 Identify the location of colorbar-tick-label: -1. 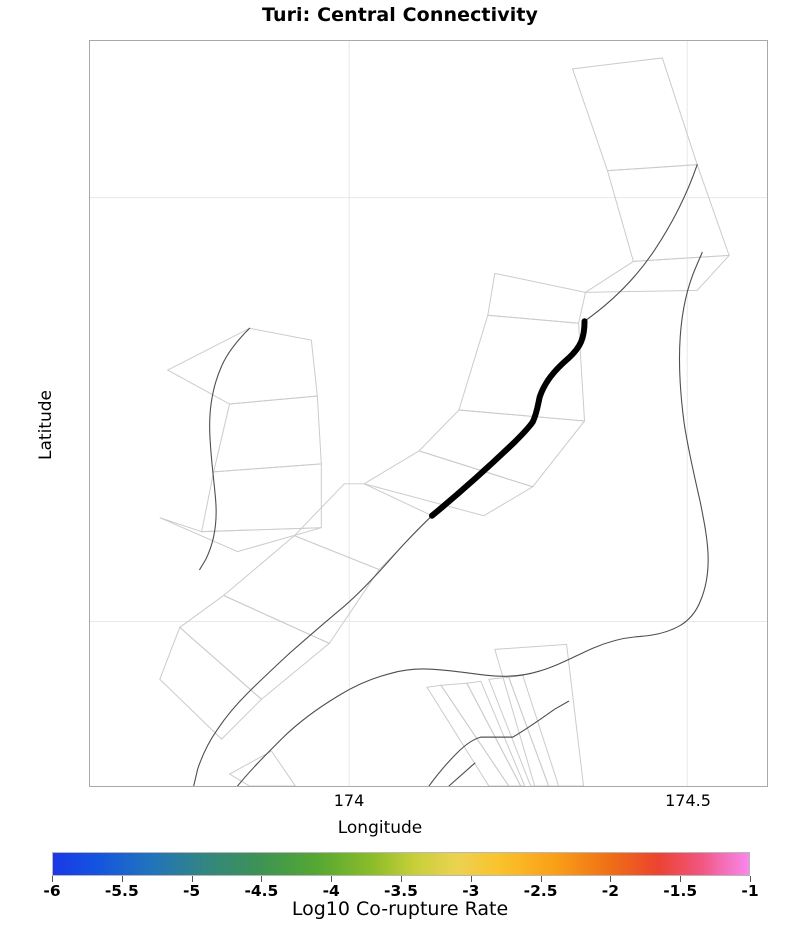
(750, 891).